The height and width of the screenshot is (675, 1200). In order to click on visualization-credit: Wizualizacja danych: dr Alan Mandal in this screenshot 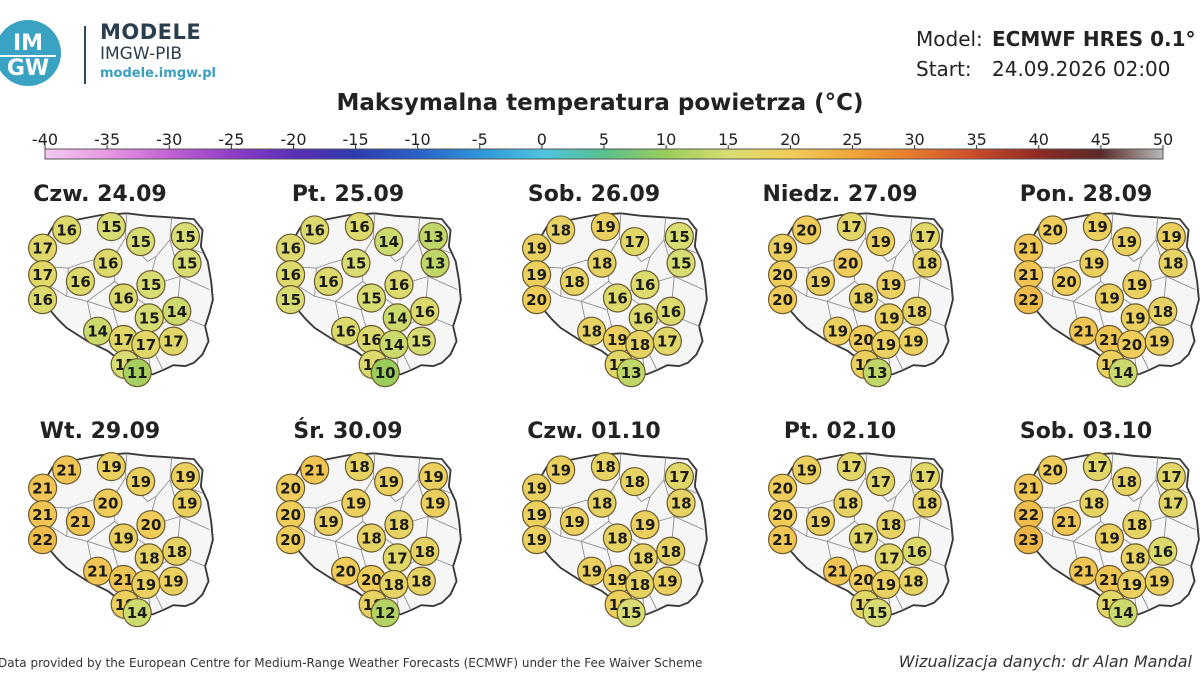, I will do `click(1045, 661)`.